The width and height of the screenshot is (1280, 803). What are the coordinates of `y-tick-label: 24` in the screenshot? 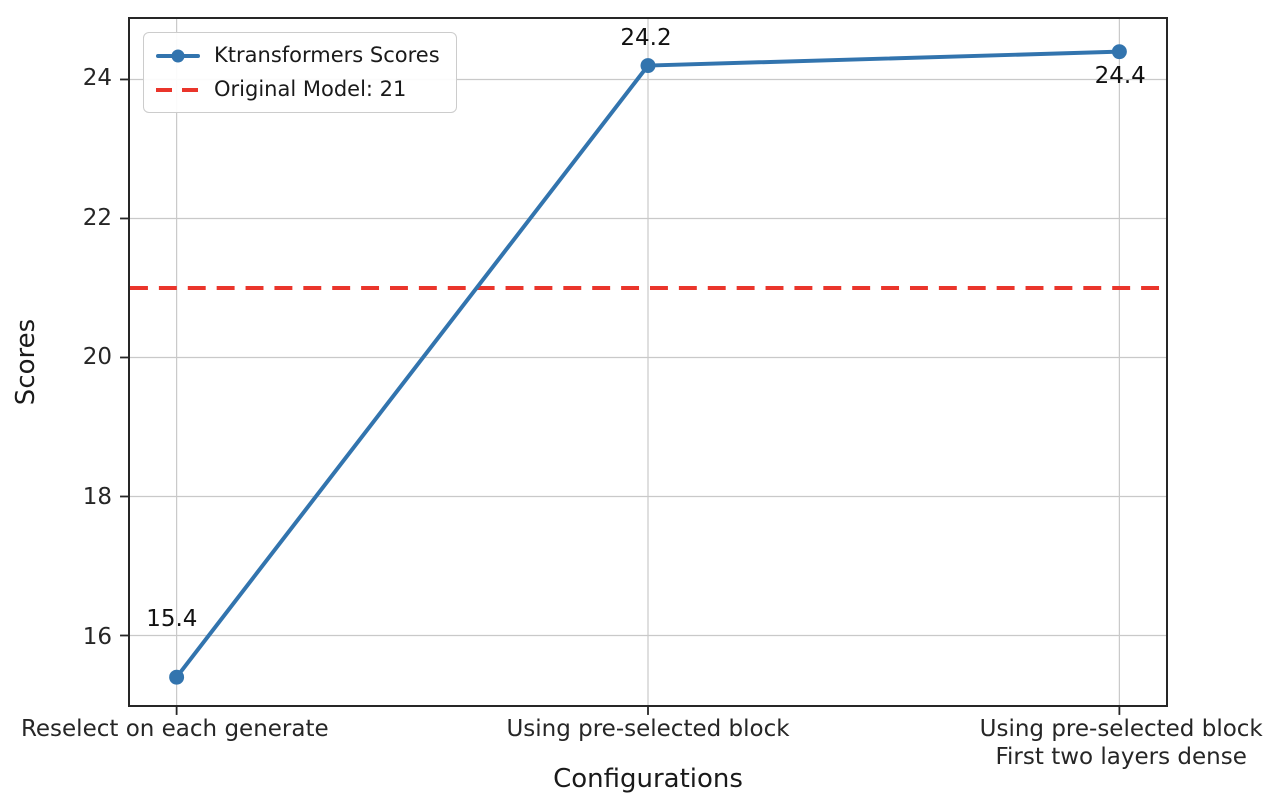 It's located at (97, 77).